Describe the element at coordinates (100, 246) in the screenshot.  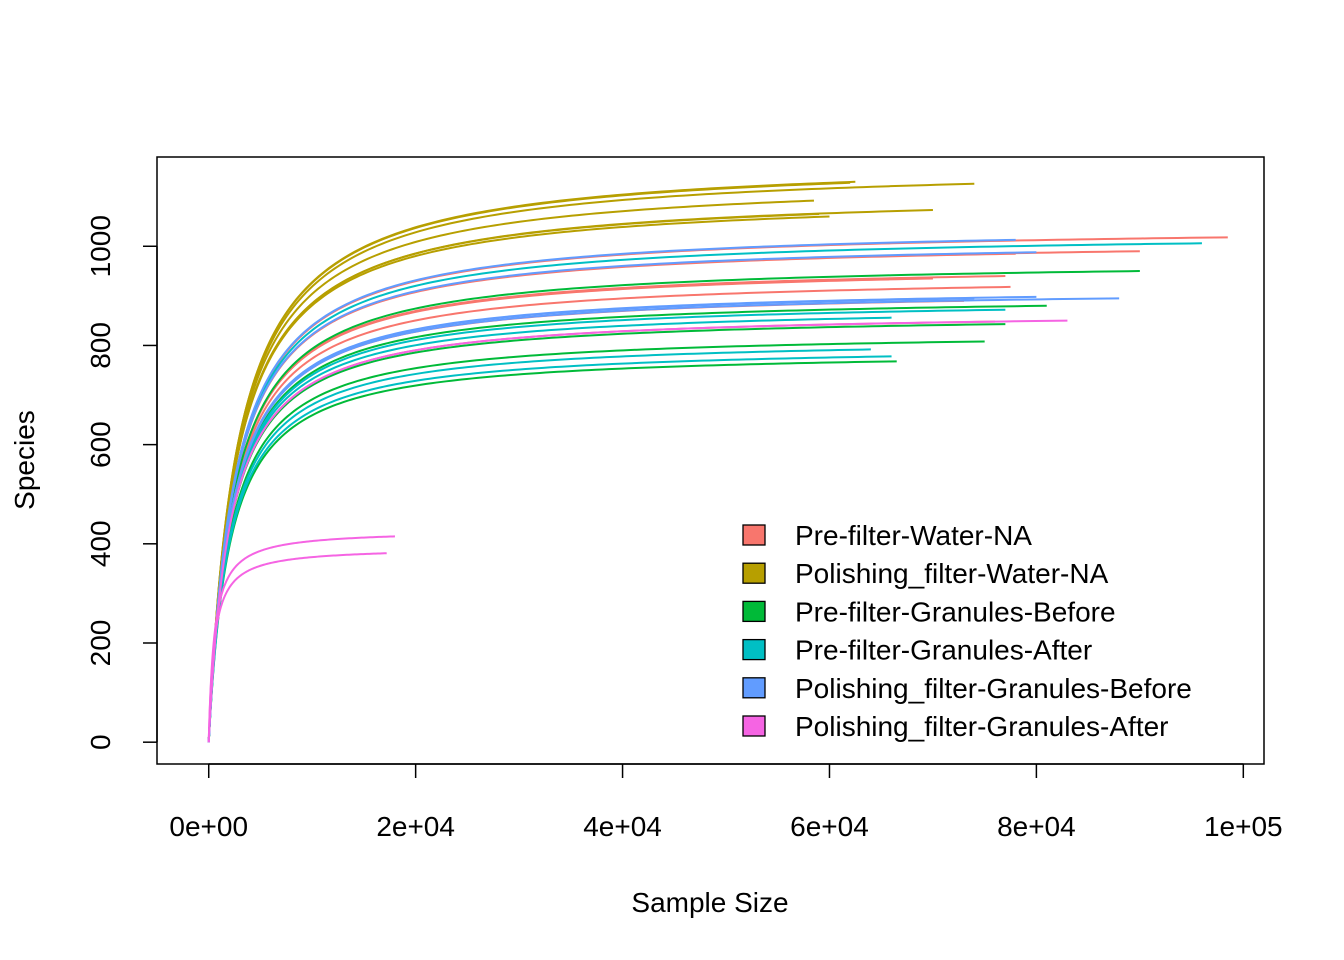
I see `y-tick-label: 1000` at that location.